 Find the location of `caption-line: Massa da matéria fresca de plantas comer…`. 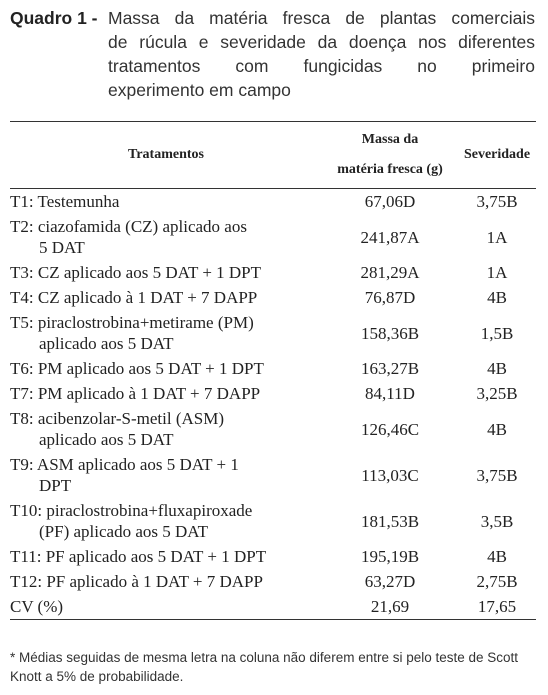

caption-line: Massa da matéria fresca de plantas comer… is located at coordinates (321, 18).